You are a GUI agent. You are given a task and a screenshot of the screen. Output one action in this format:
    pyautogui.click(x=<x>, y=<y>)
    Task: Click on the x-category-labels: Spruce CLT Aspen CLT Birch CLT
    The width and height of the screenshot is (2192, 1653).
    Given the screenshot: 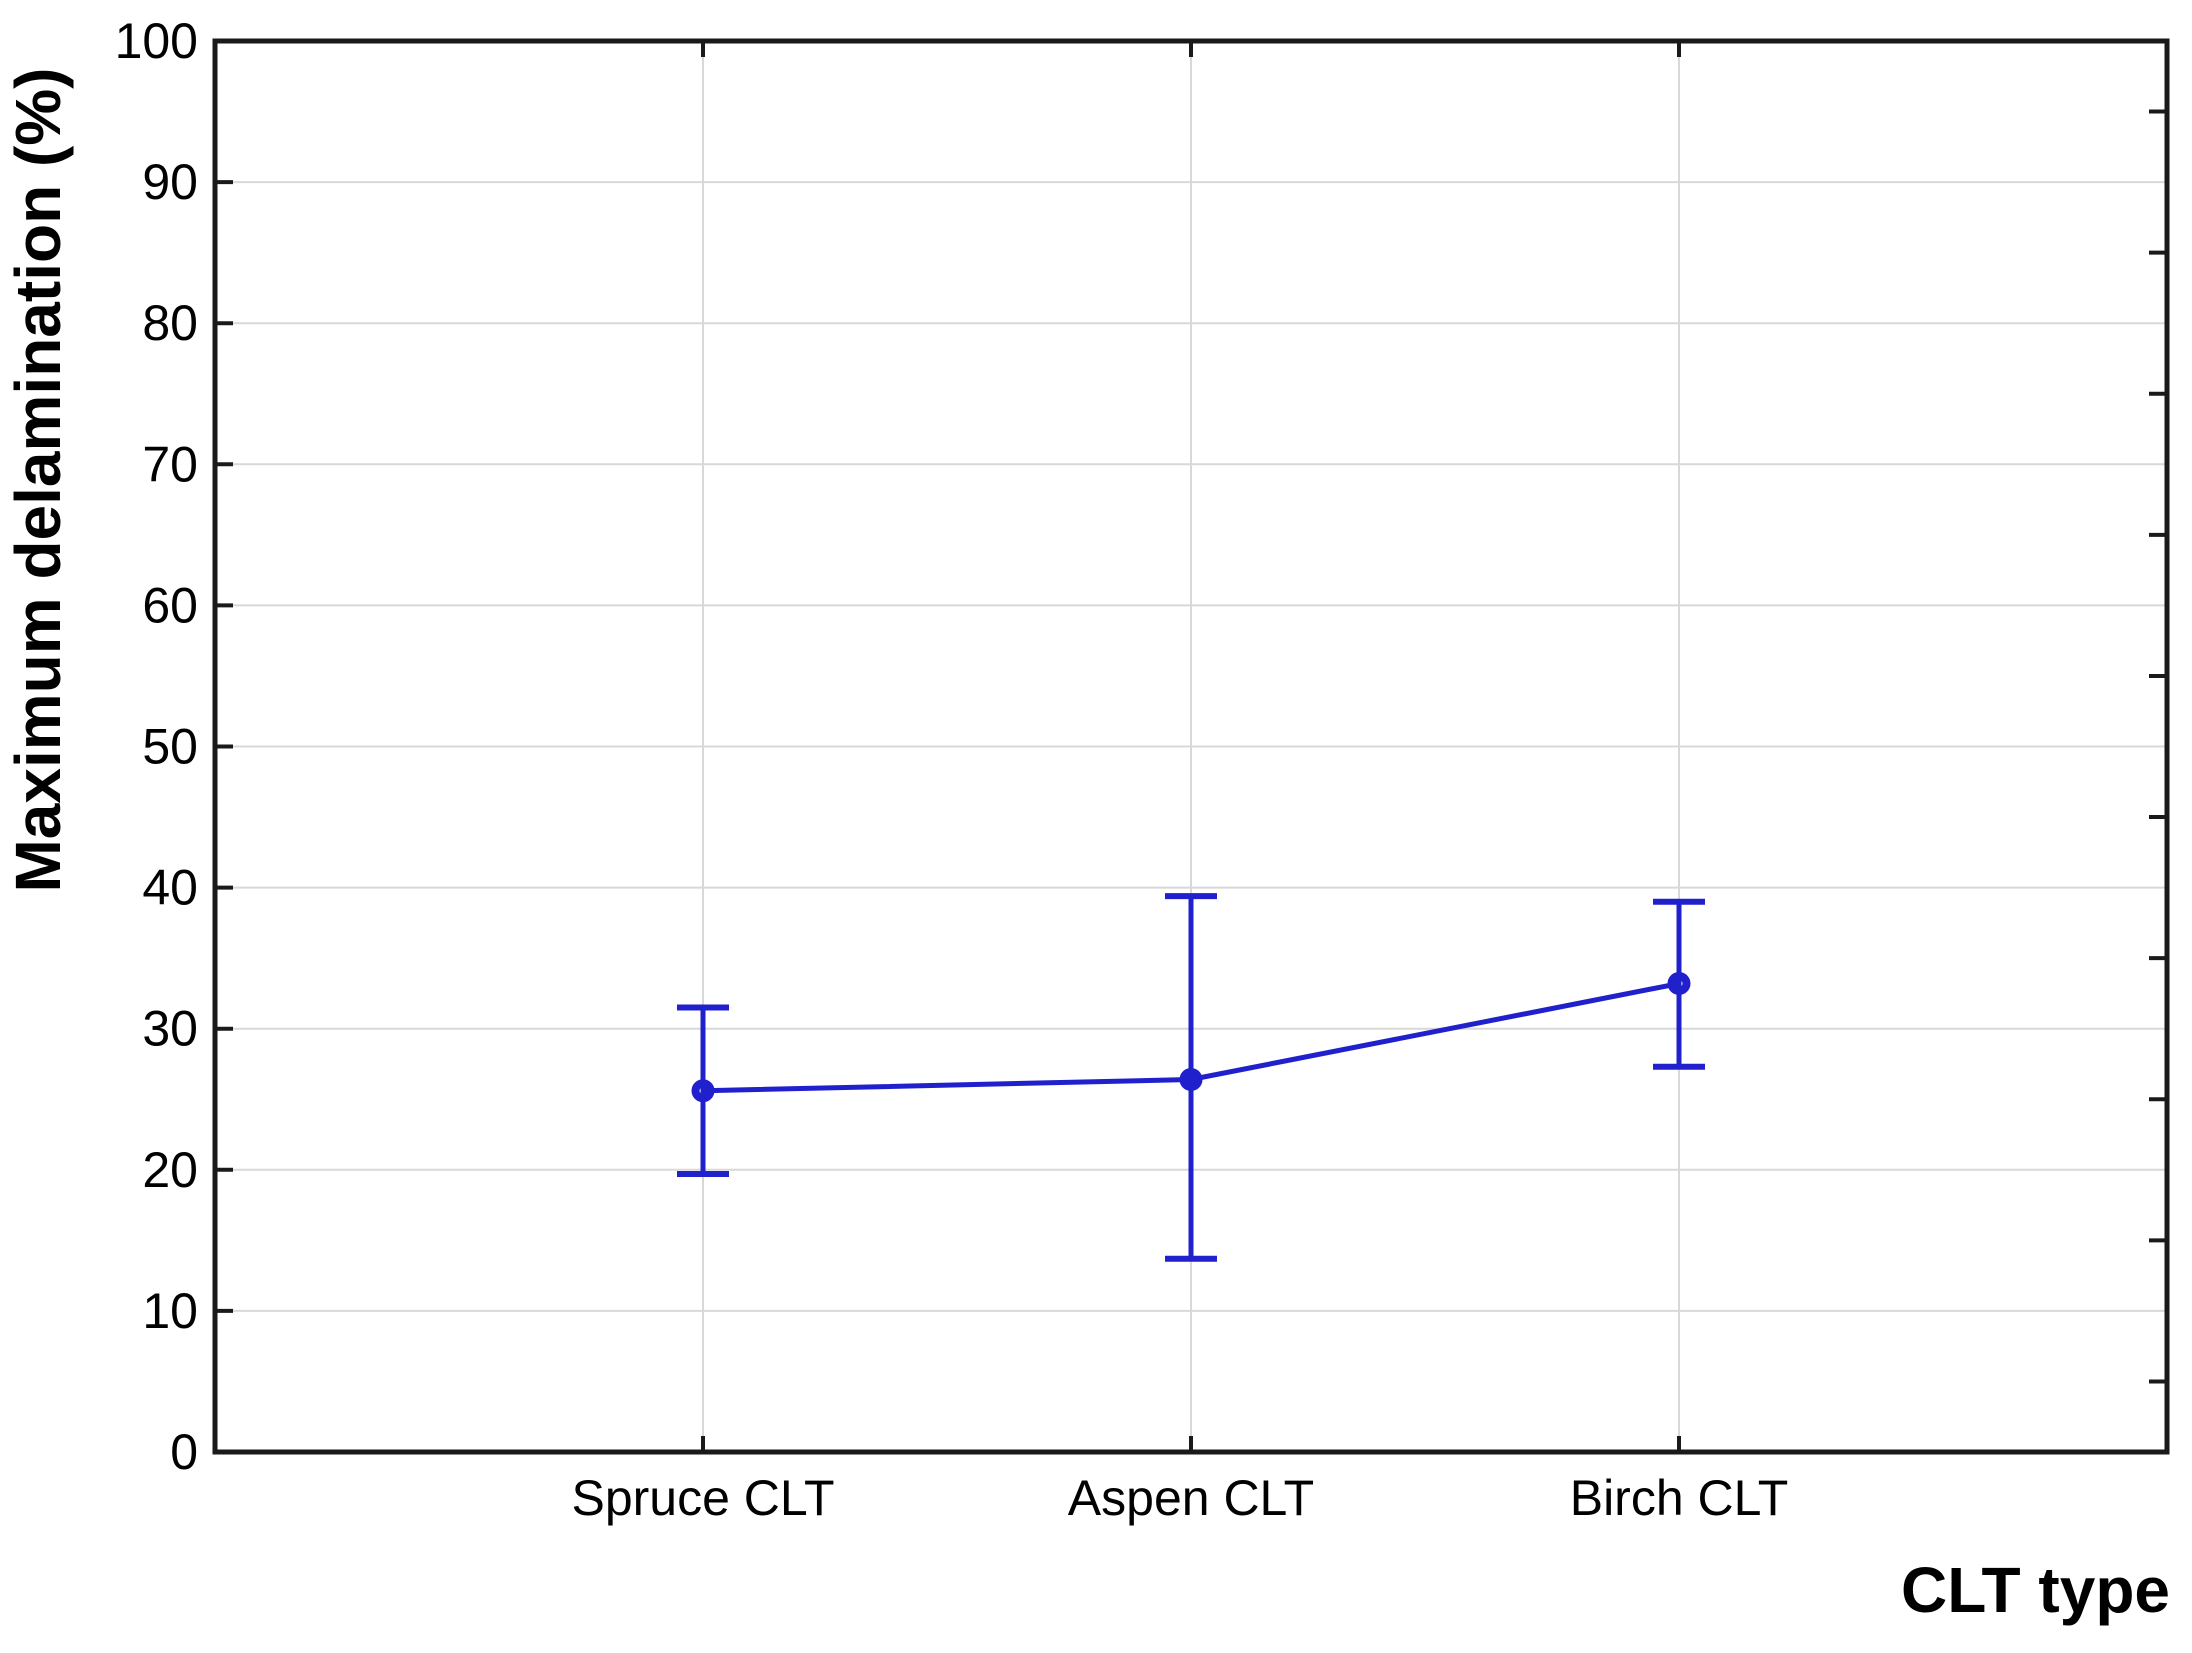 What is the action you would take?
    pyautogui.click(x=1179, y=1498)
    